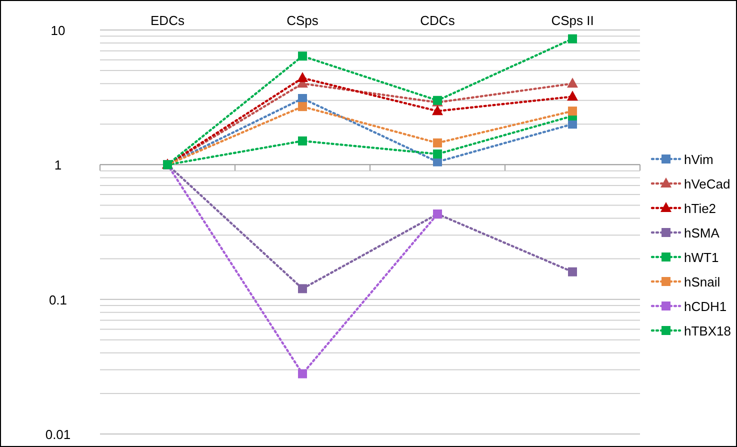  I want to click on y-tick-label: 10, so click(58, 30).